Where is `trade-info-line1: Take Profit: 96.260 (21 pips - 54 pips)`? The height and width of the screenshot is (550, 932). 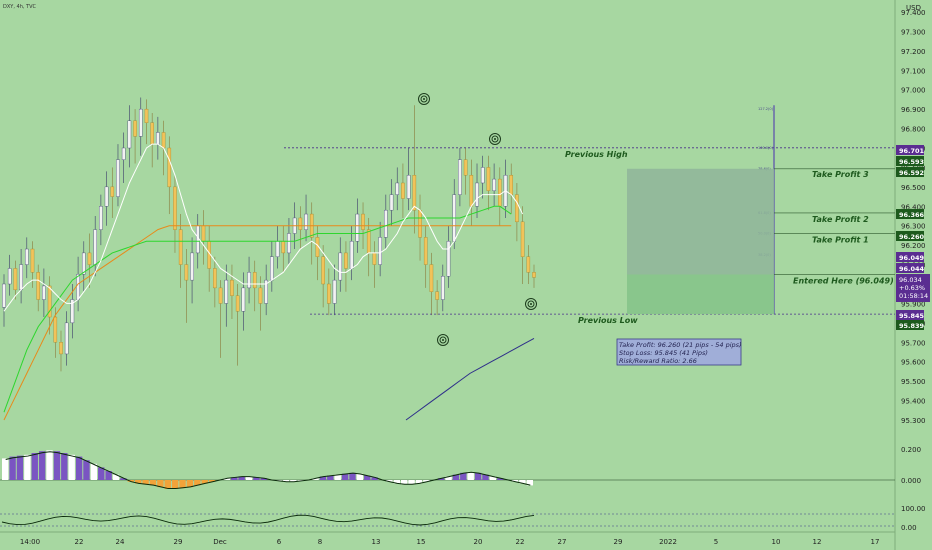 trade-info-line1: Take Profit: 96.260 (21 pips - 54 pips) is located at coordinates (680, 345).